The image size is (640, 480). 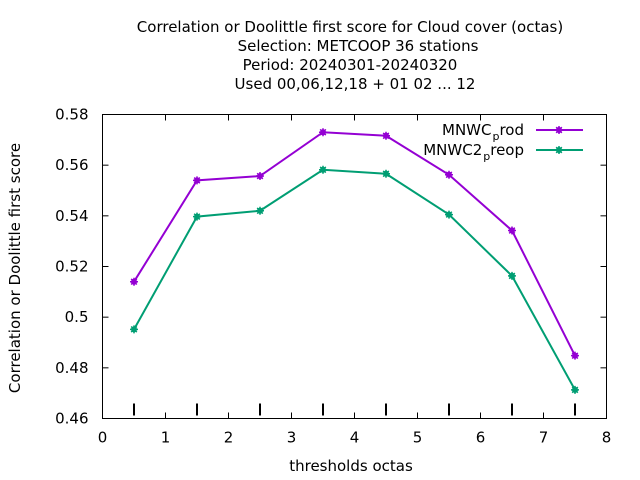 What do you see at coordinates (481, 438) in the screenshot?
I see `x-tick-label: 6` at bounding box center [481, 438].